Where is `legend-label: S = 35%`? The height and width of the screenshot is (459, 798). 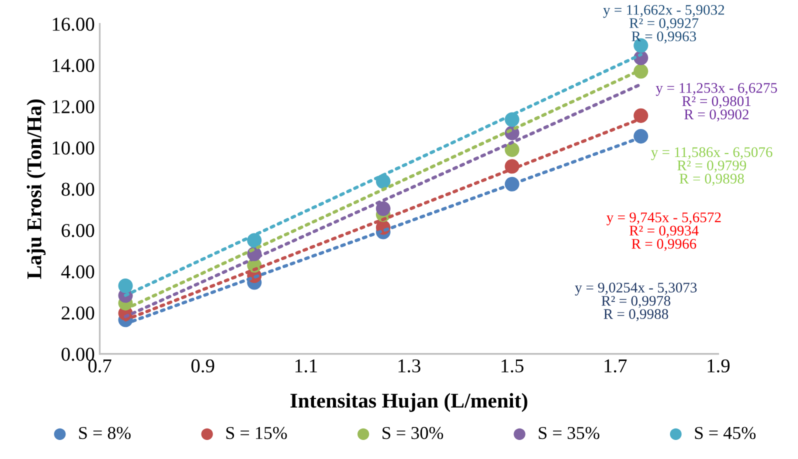 legend-label: S = 35% is located at coordinates (569, 433).